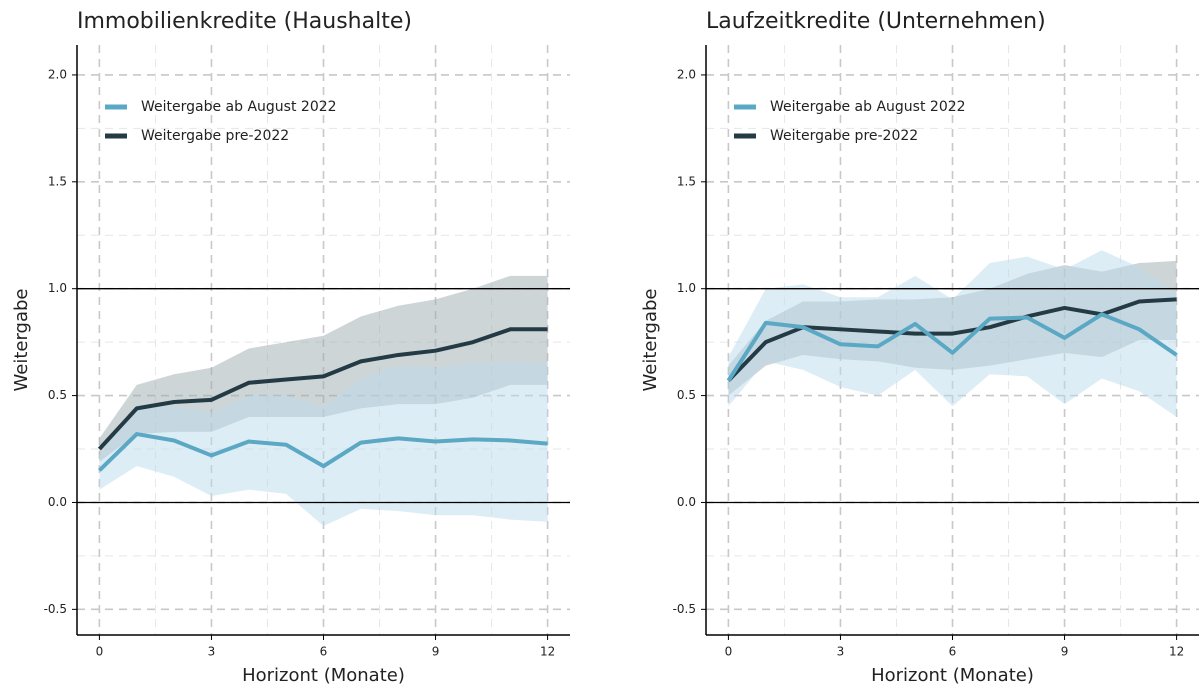  What do you see at coordinates (876, 21) in the screenshot?
I see `chart-title: Laufzeitkredite (Unternehmen)` at bounding box center [876, 21].